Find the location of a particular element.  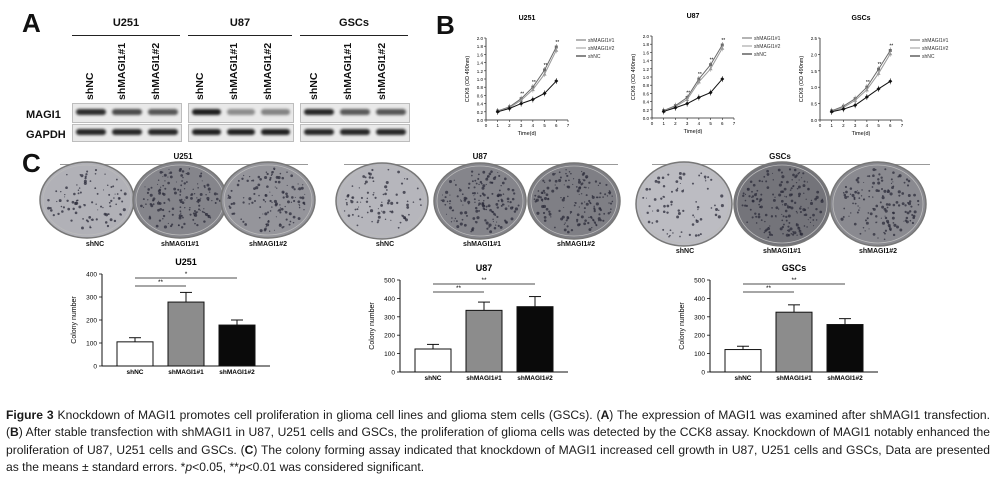

x-tick-label: 3 is located at coordinates (855, 125).